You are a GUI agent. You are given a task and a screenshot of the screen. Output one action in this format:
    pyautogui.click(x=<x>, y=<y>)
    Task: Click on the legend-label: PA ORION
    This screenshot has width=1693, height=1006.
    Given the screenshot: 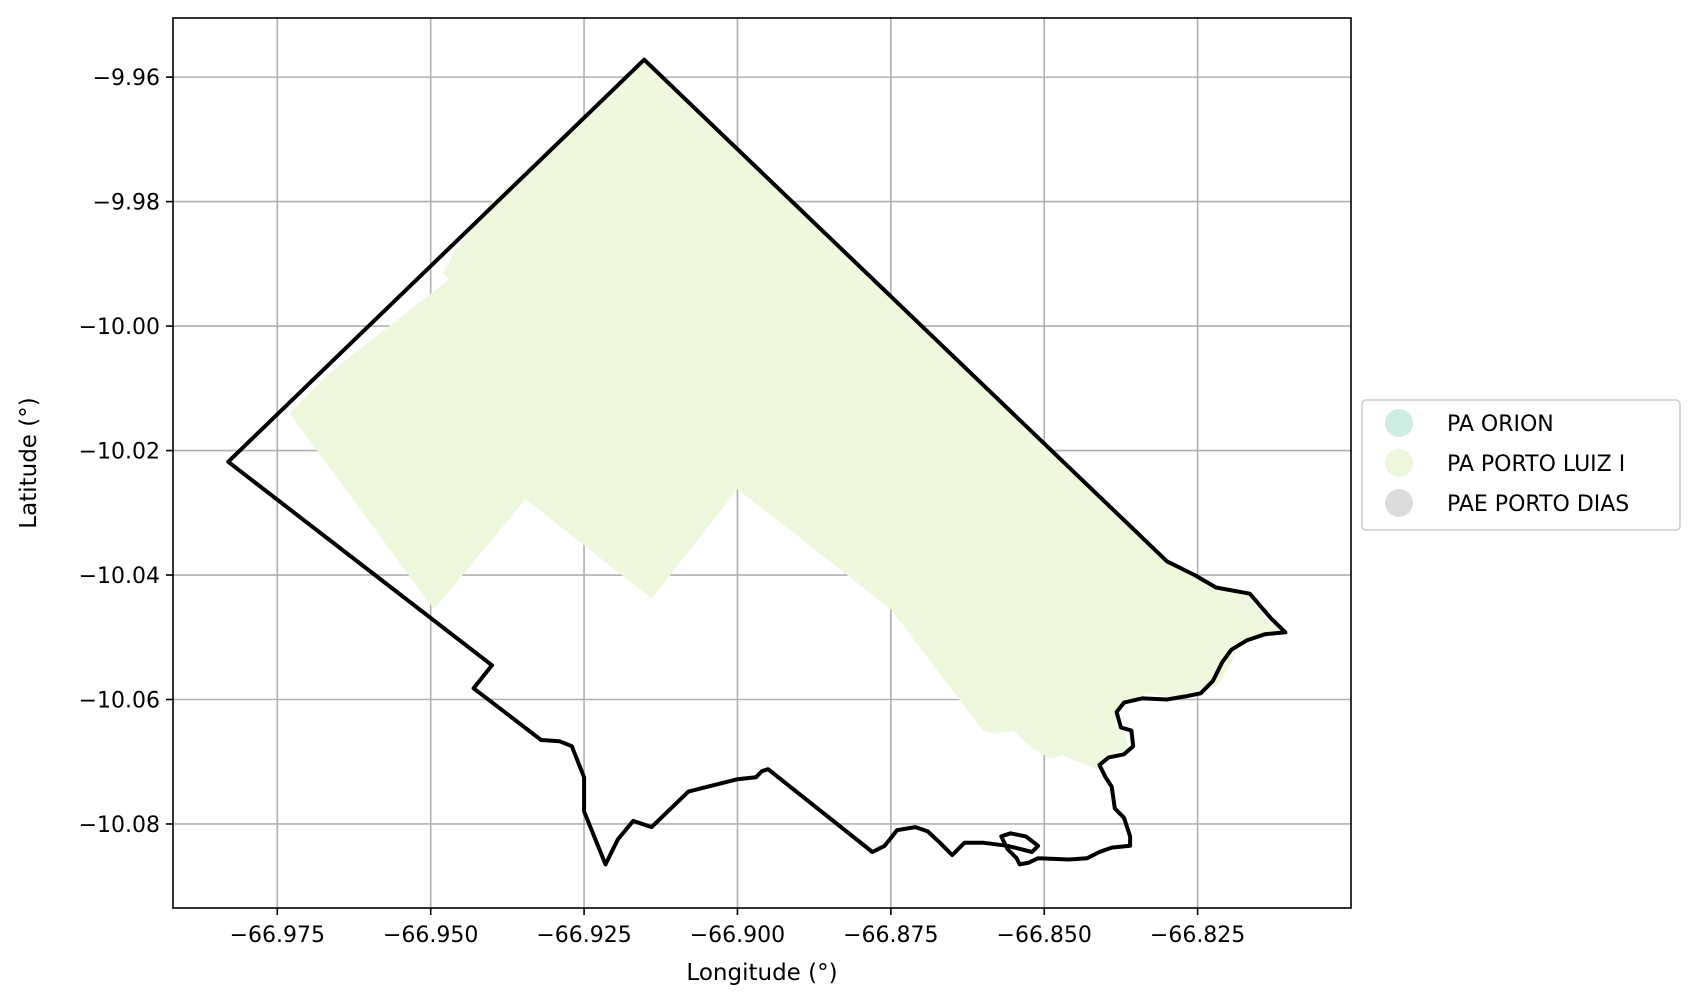 What is the action you would take?
    pyautogui.click(x=1500, y=424)
    